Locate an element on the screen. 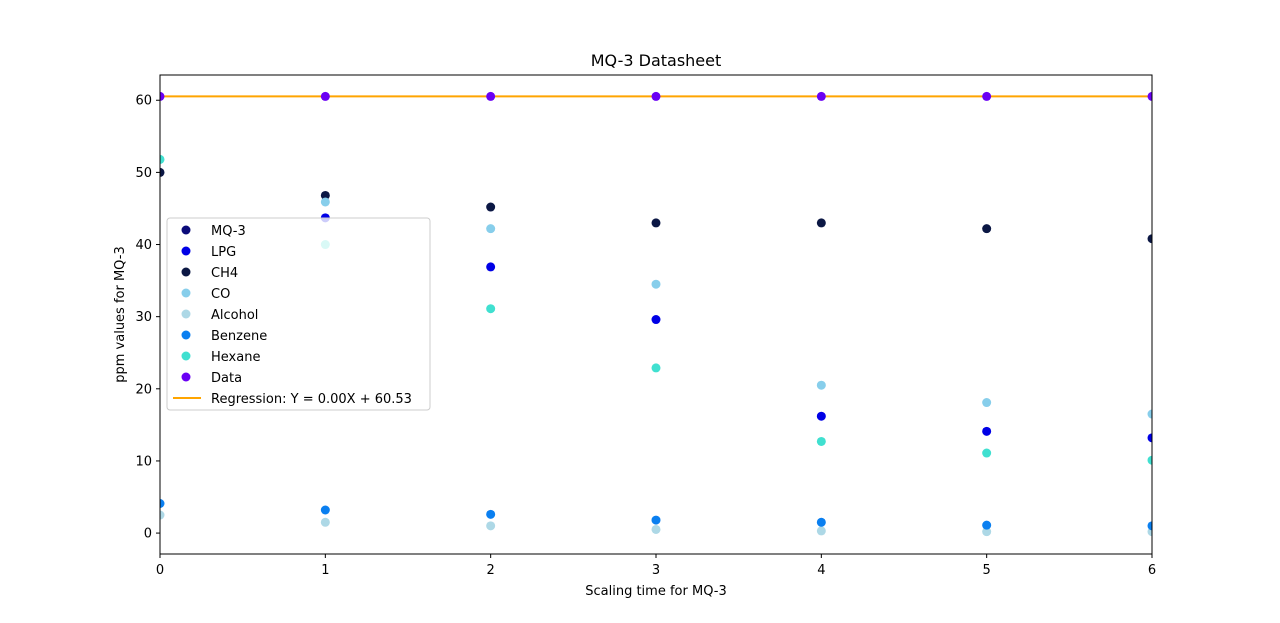 The width and height of the screenshot is (1280, 623). x-tick-label: 0 is located at coordinates (160, 570).